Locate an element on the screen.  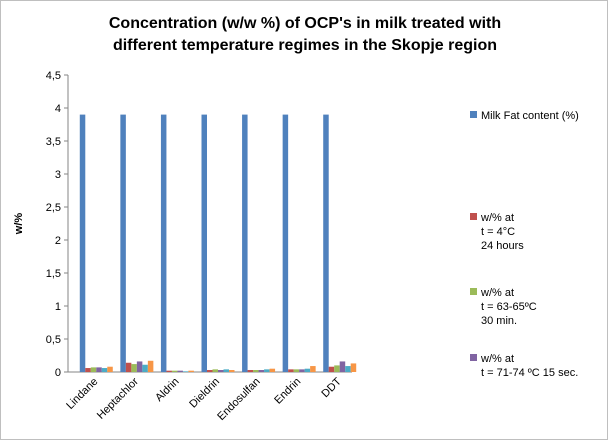
y-tick-label: 4 is located at coordinates (58, 109).